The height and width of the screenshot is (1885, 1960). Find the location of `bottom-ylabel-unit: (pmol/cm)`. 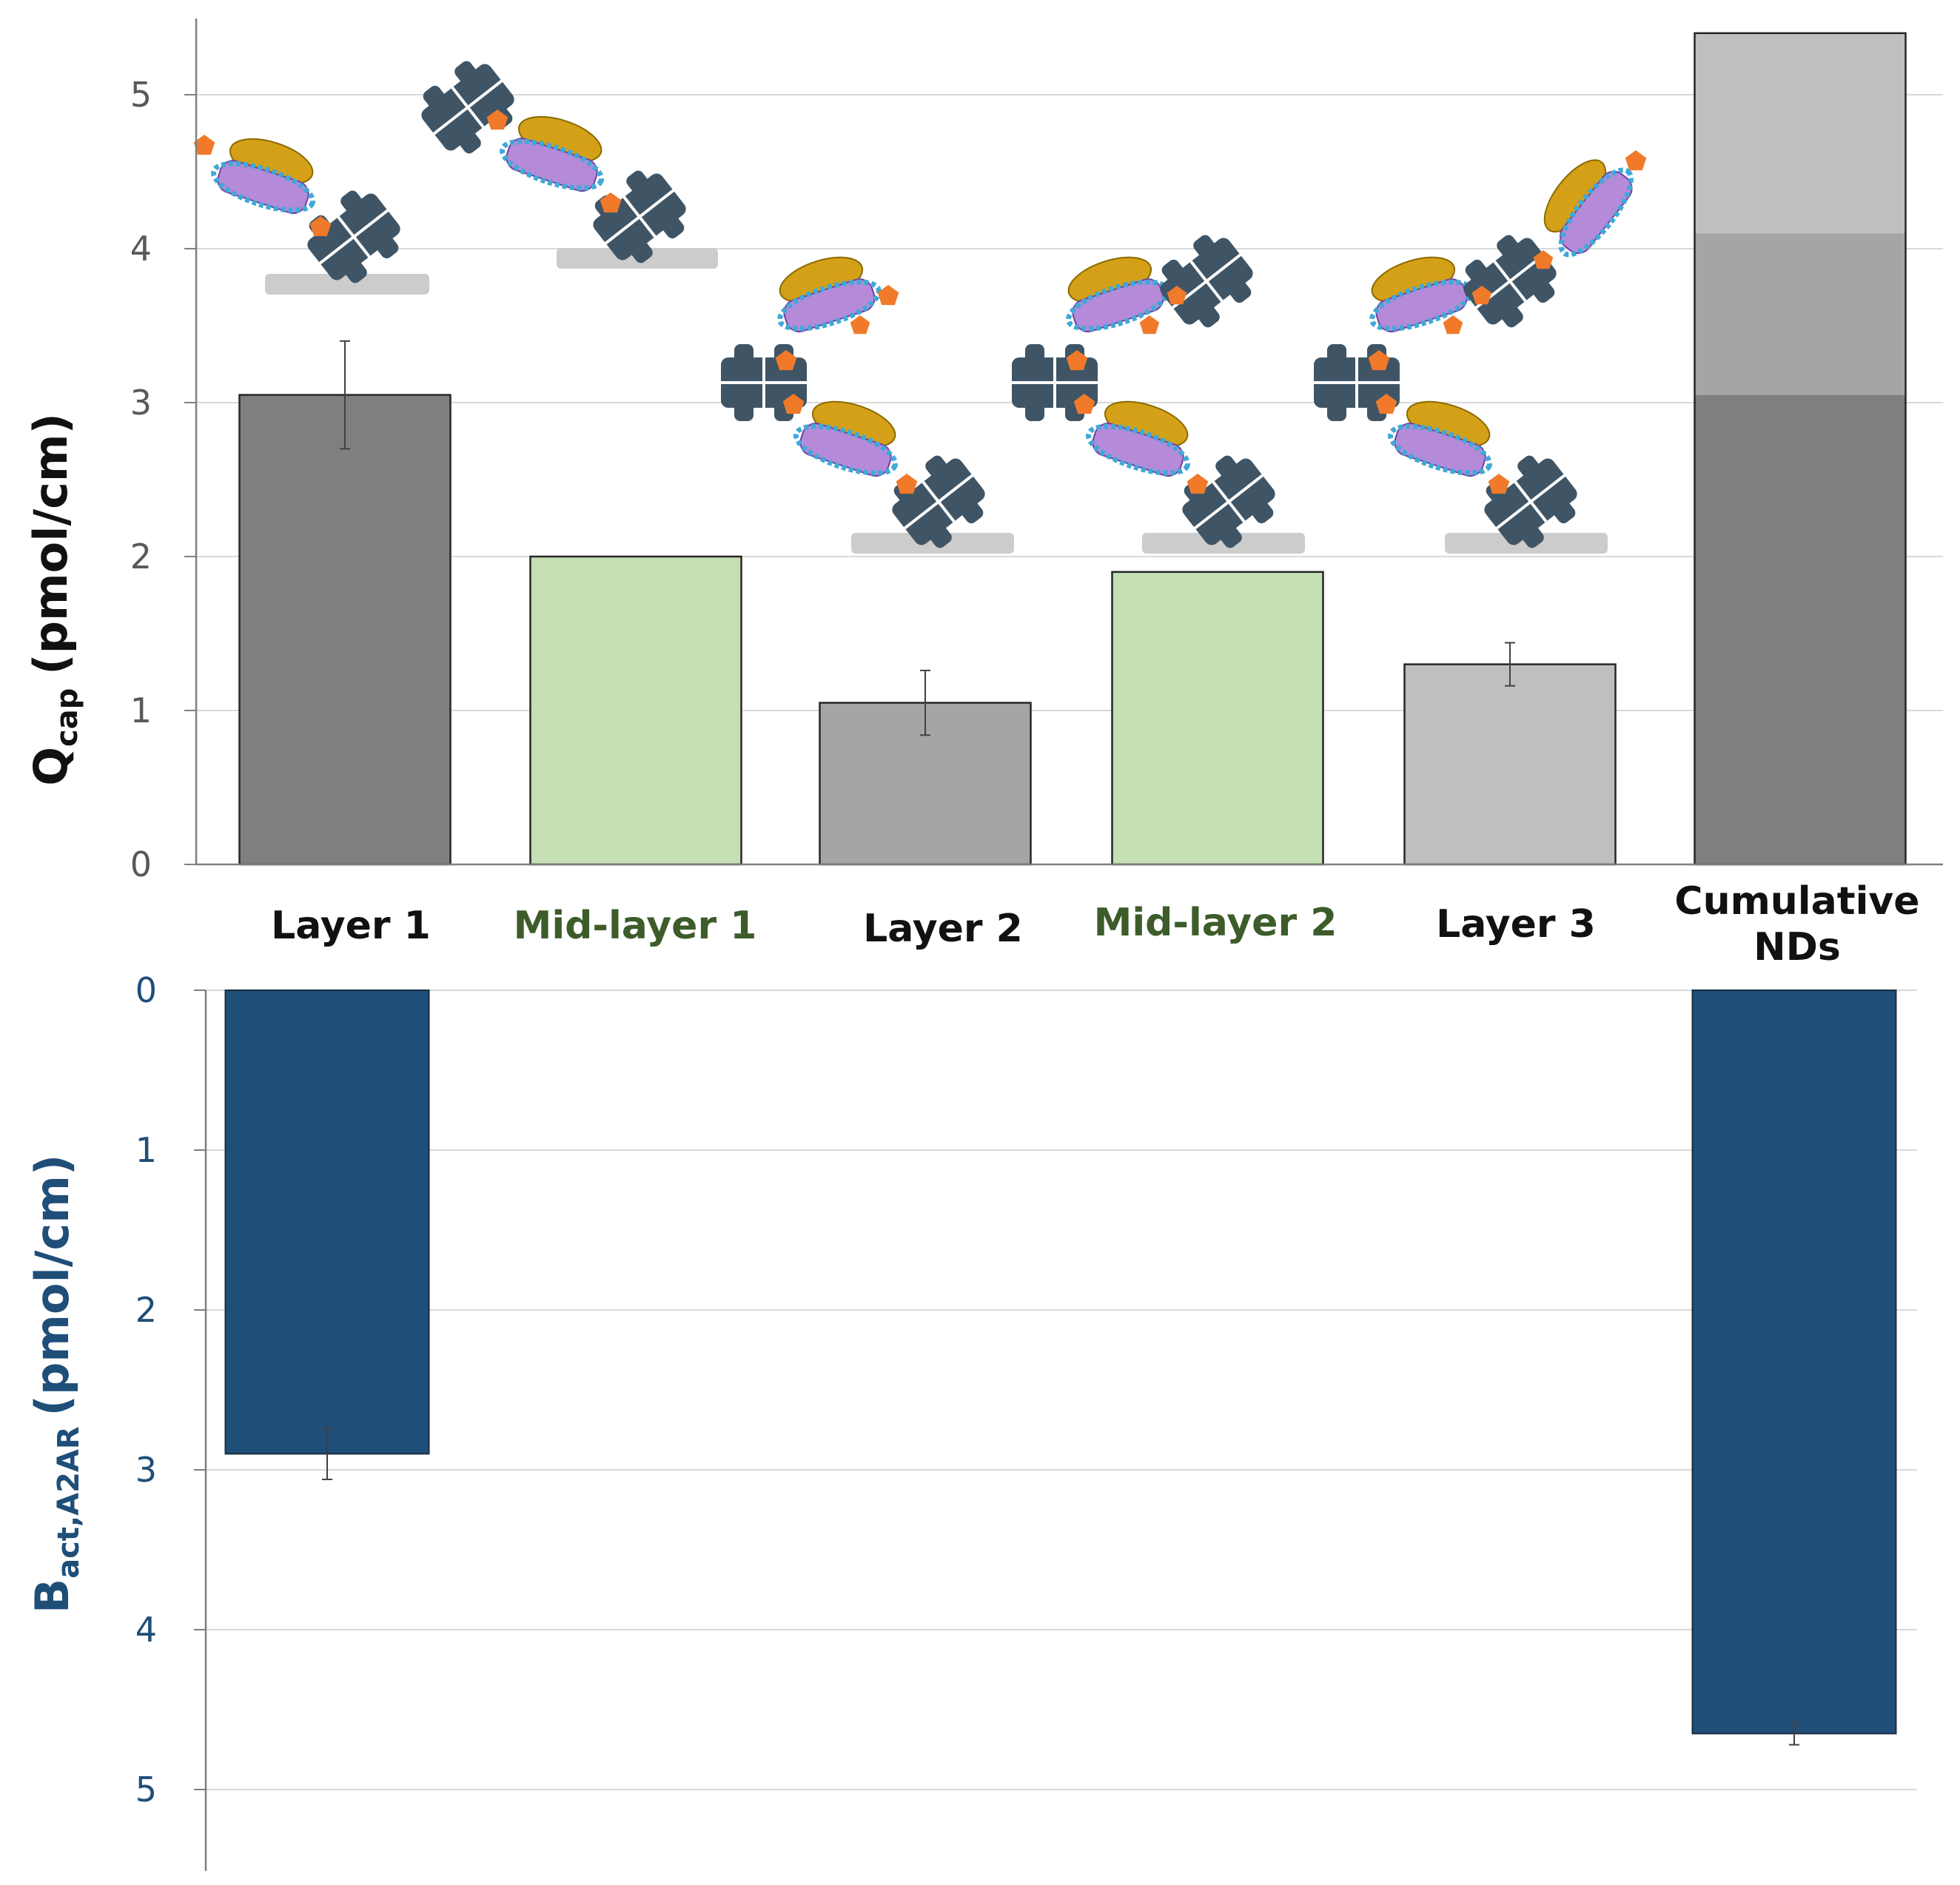

bottom-ylabel-unit: (pmol/cm) is located at coordinates (52, 1286).